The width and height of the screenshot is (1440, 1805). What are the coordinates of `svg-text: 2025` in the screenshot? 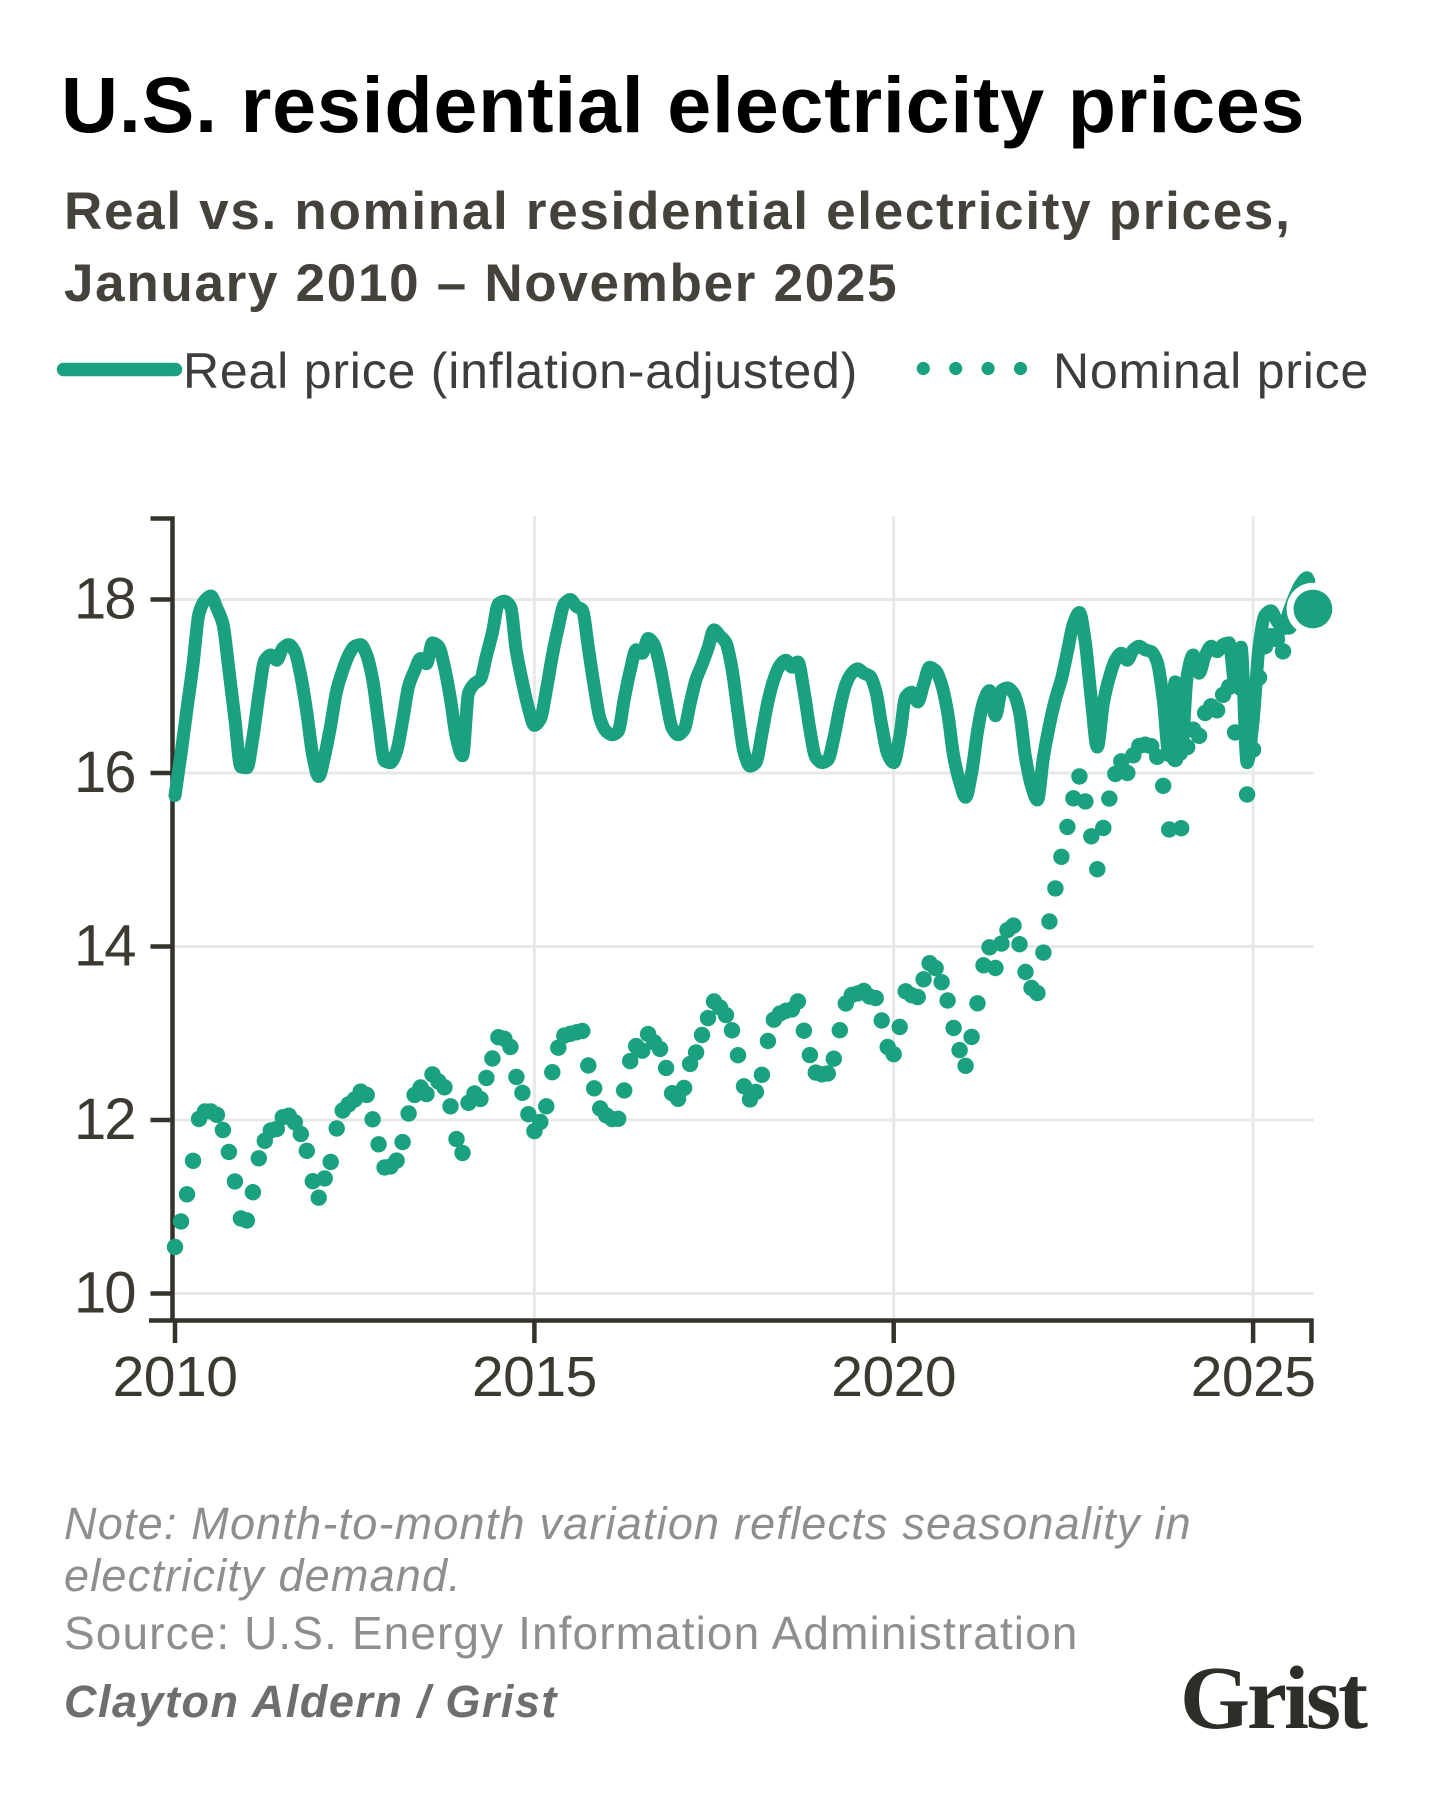 It's located at (1253, 1377).